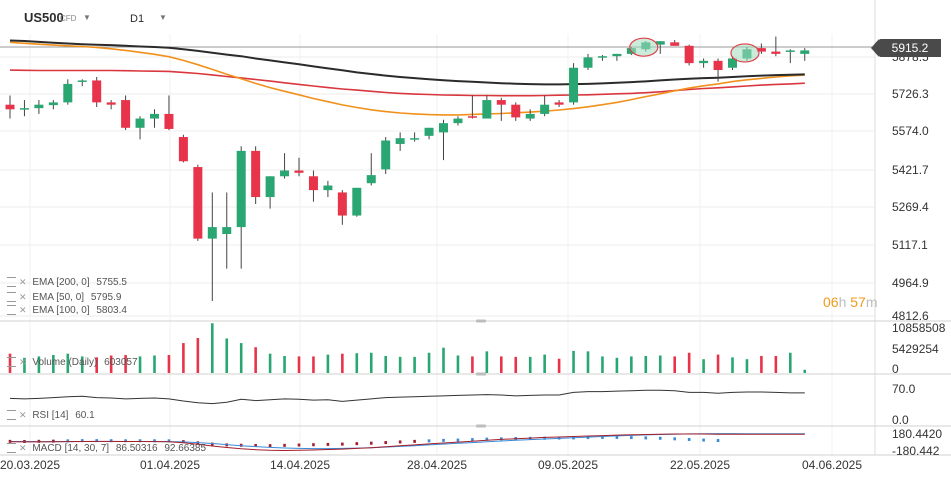 The image size is (951, 480). I want to click on date-tick-label: 01.04.2025, so click(170, 465).